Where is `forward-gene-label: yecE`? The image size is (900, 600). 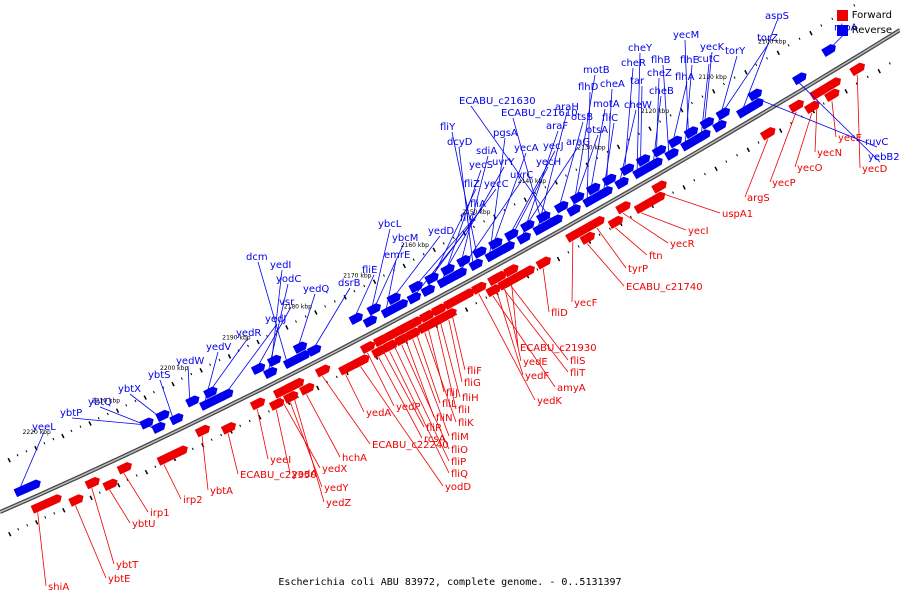 forward-gene-label: yecE is located at coordinates (850, 138).